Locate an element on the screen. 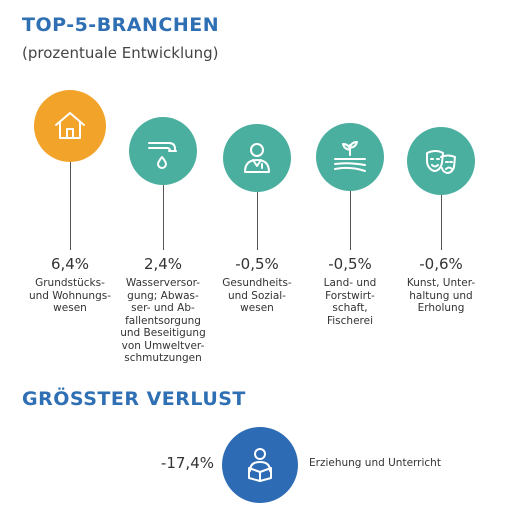 This screenshot has width=513, height=525. water-tap-icon is located at coordinates (162, 155).